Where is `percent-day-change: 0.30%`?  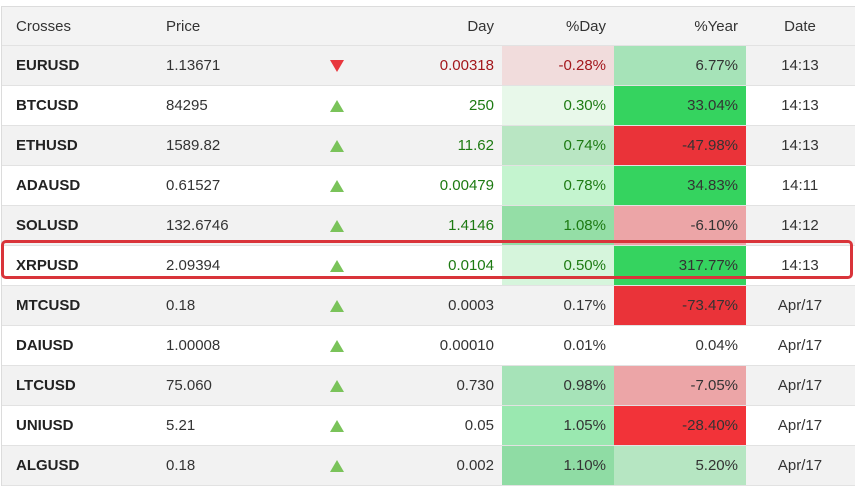 percent-day-change: 0.30% is located at coordinates (558, 105).